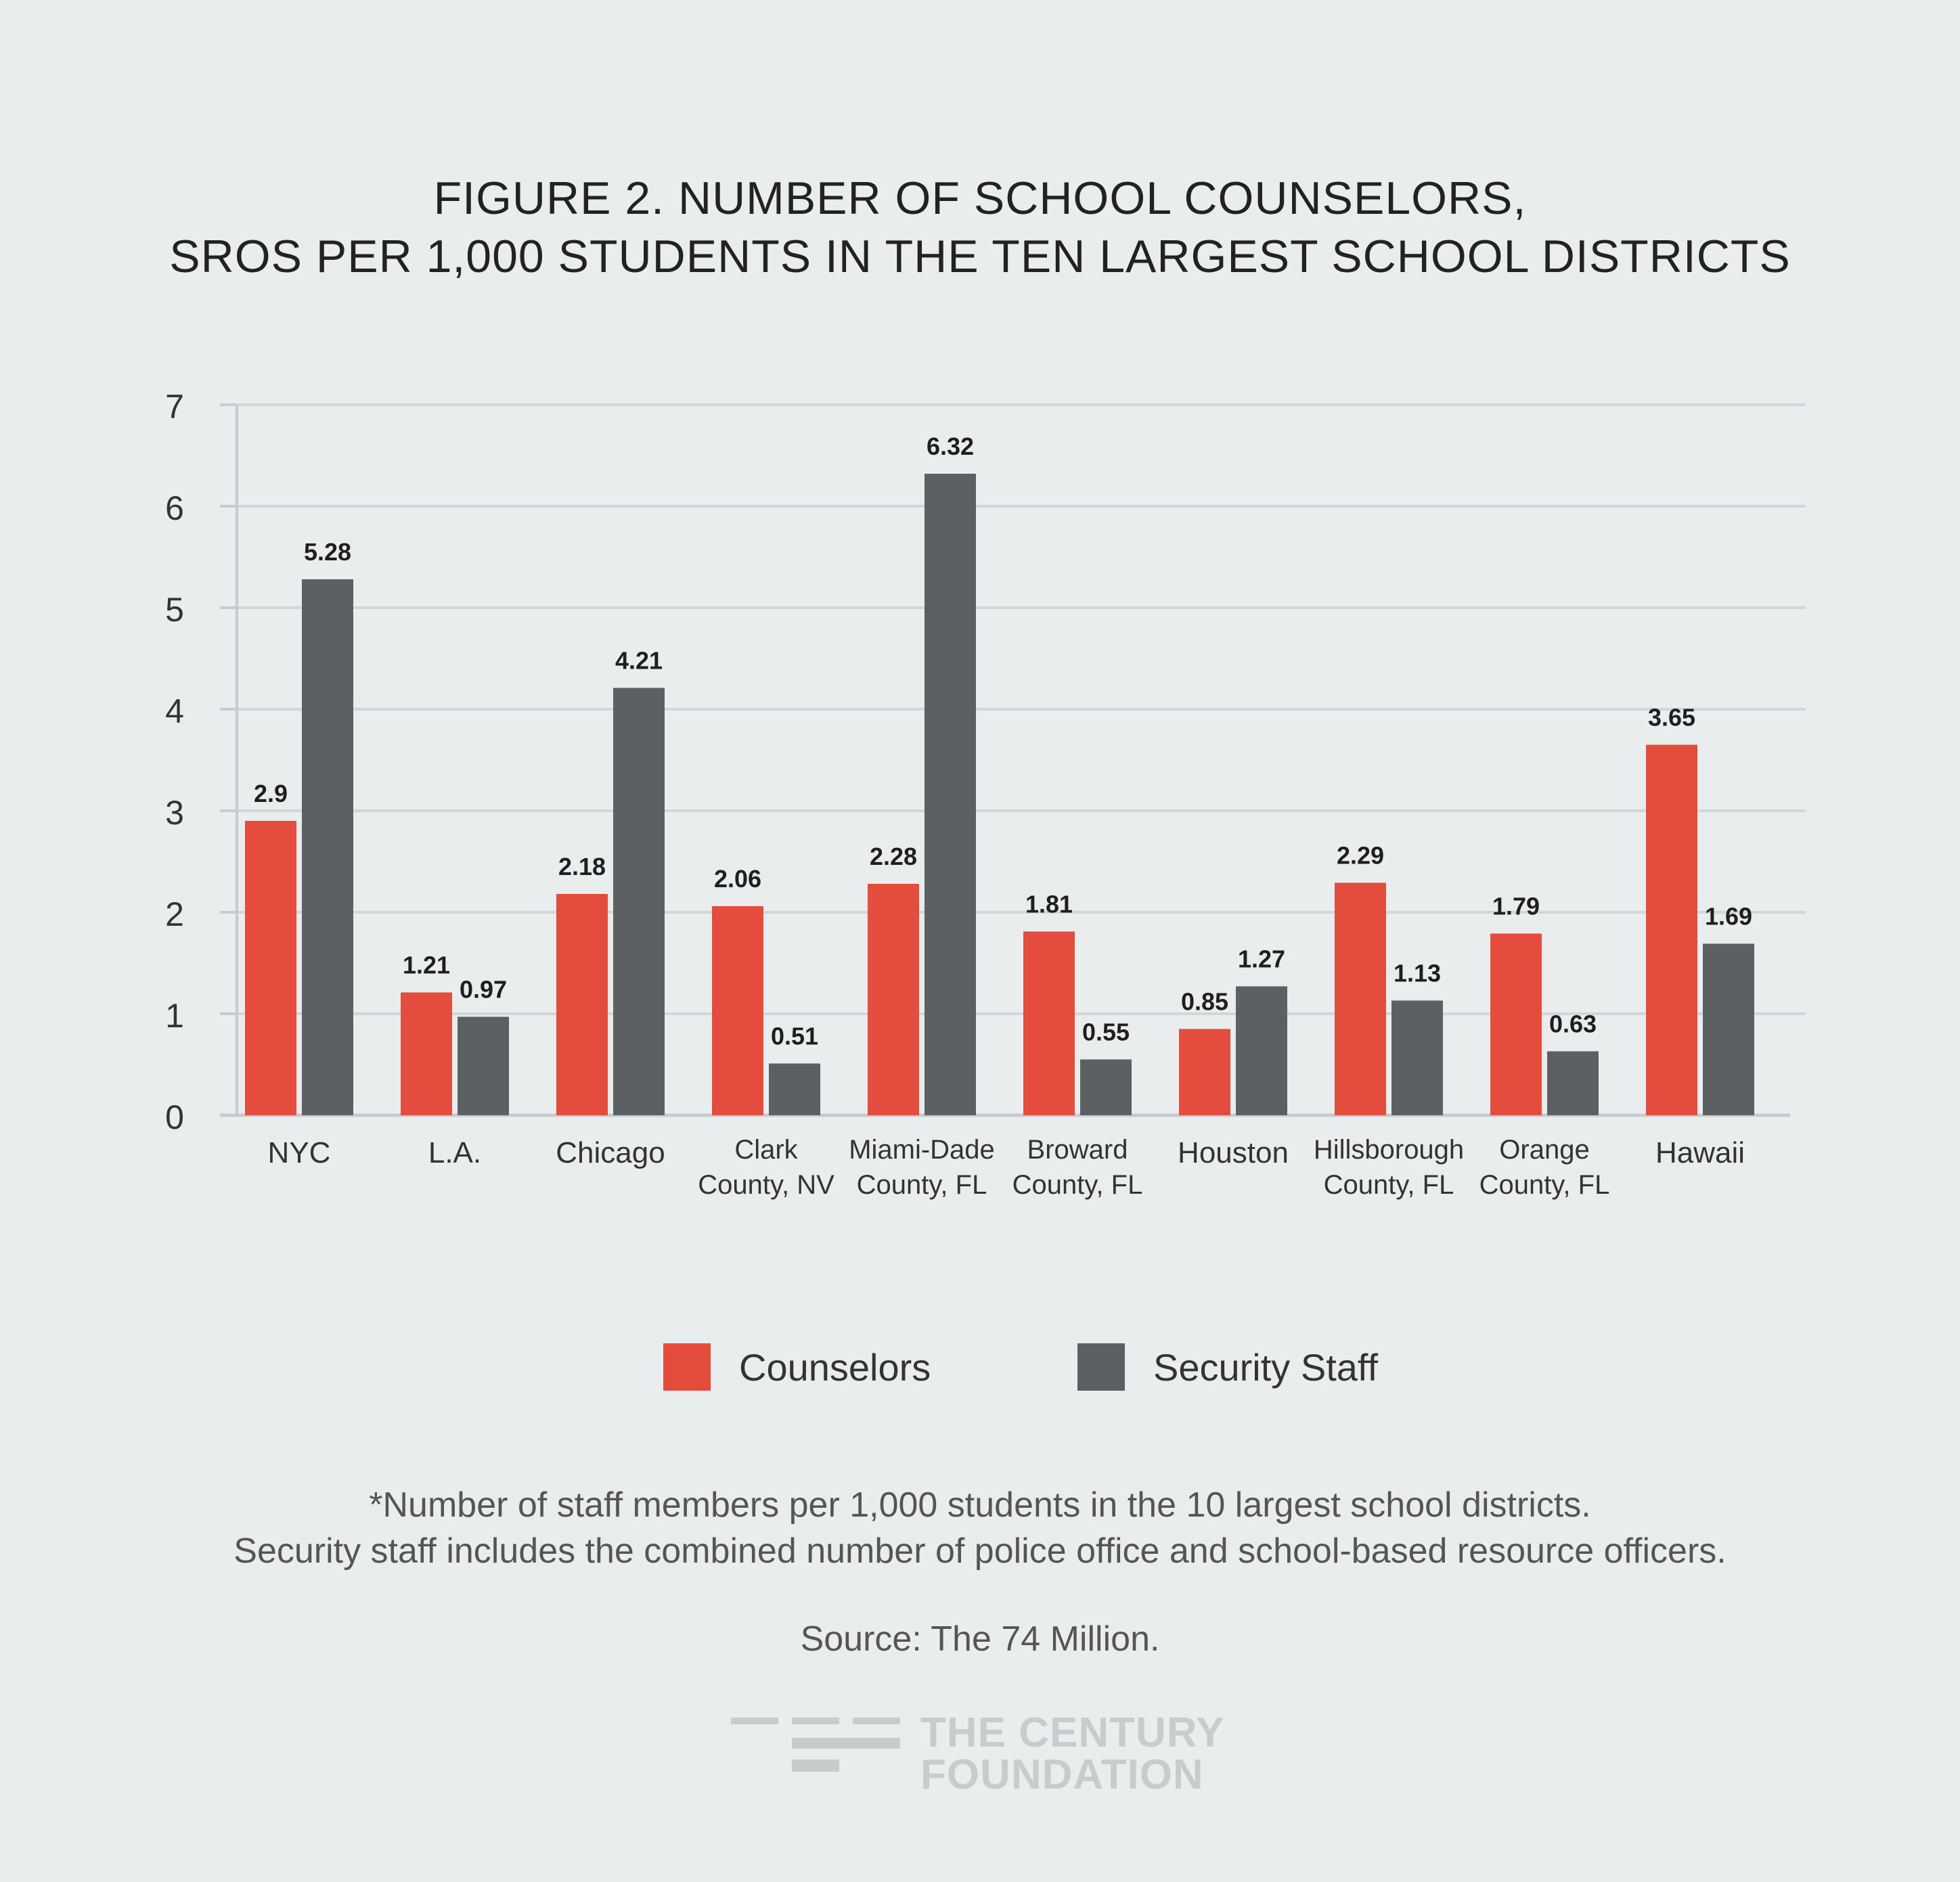 The width and height of the screenshot is (1960, 1882). I want to click on y-tick-label: 0, so click(174, 1117).